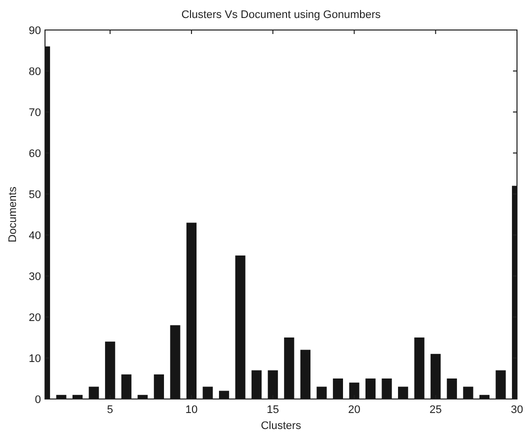  What do you see at coordinates (354, 410) in the screenshot?
I see `x-tick-label: 20` at bounding box center [354, 410].